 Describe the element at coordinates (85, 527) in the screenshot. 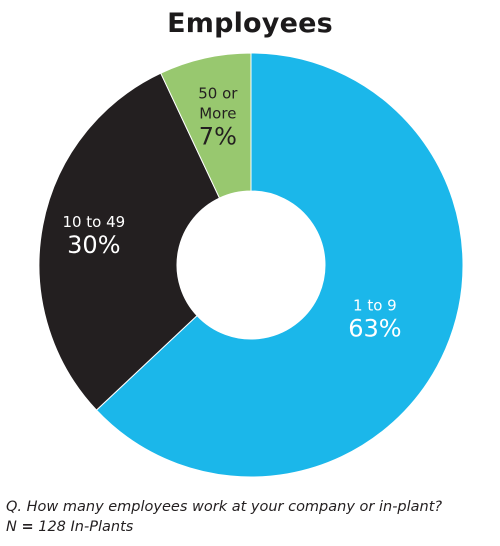

I see `sample-size-value: 128 In-Plants` at that location.